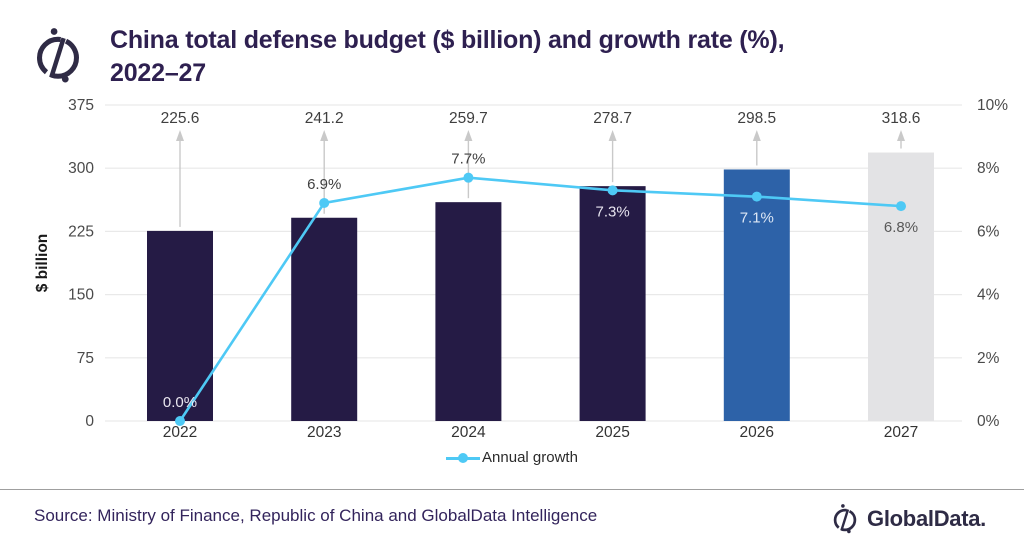  What do you see at coordinates (65, 79) in the screenshot?
I see `compass-dot-bottom` at bounding box center [65, 79].